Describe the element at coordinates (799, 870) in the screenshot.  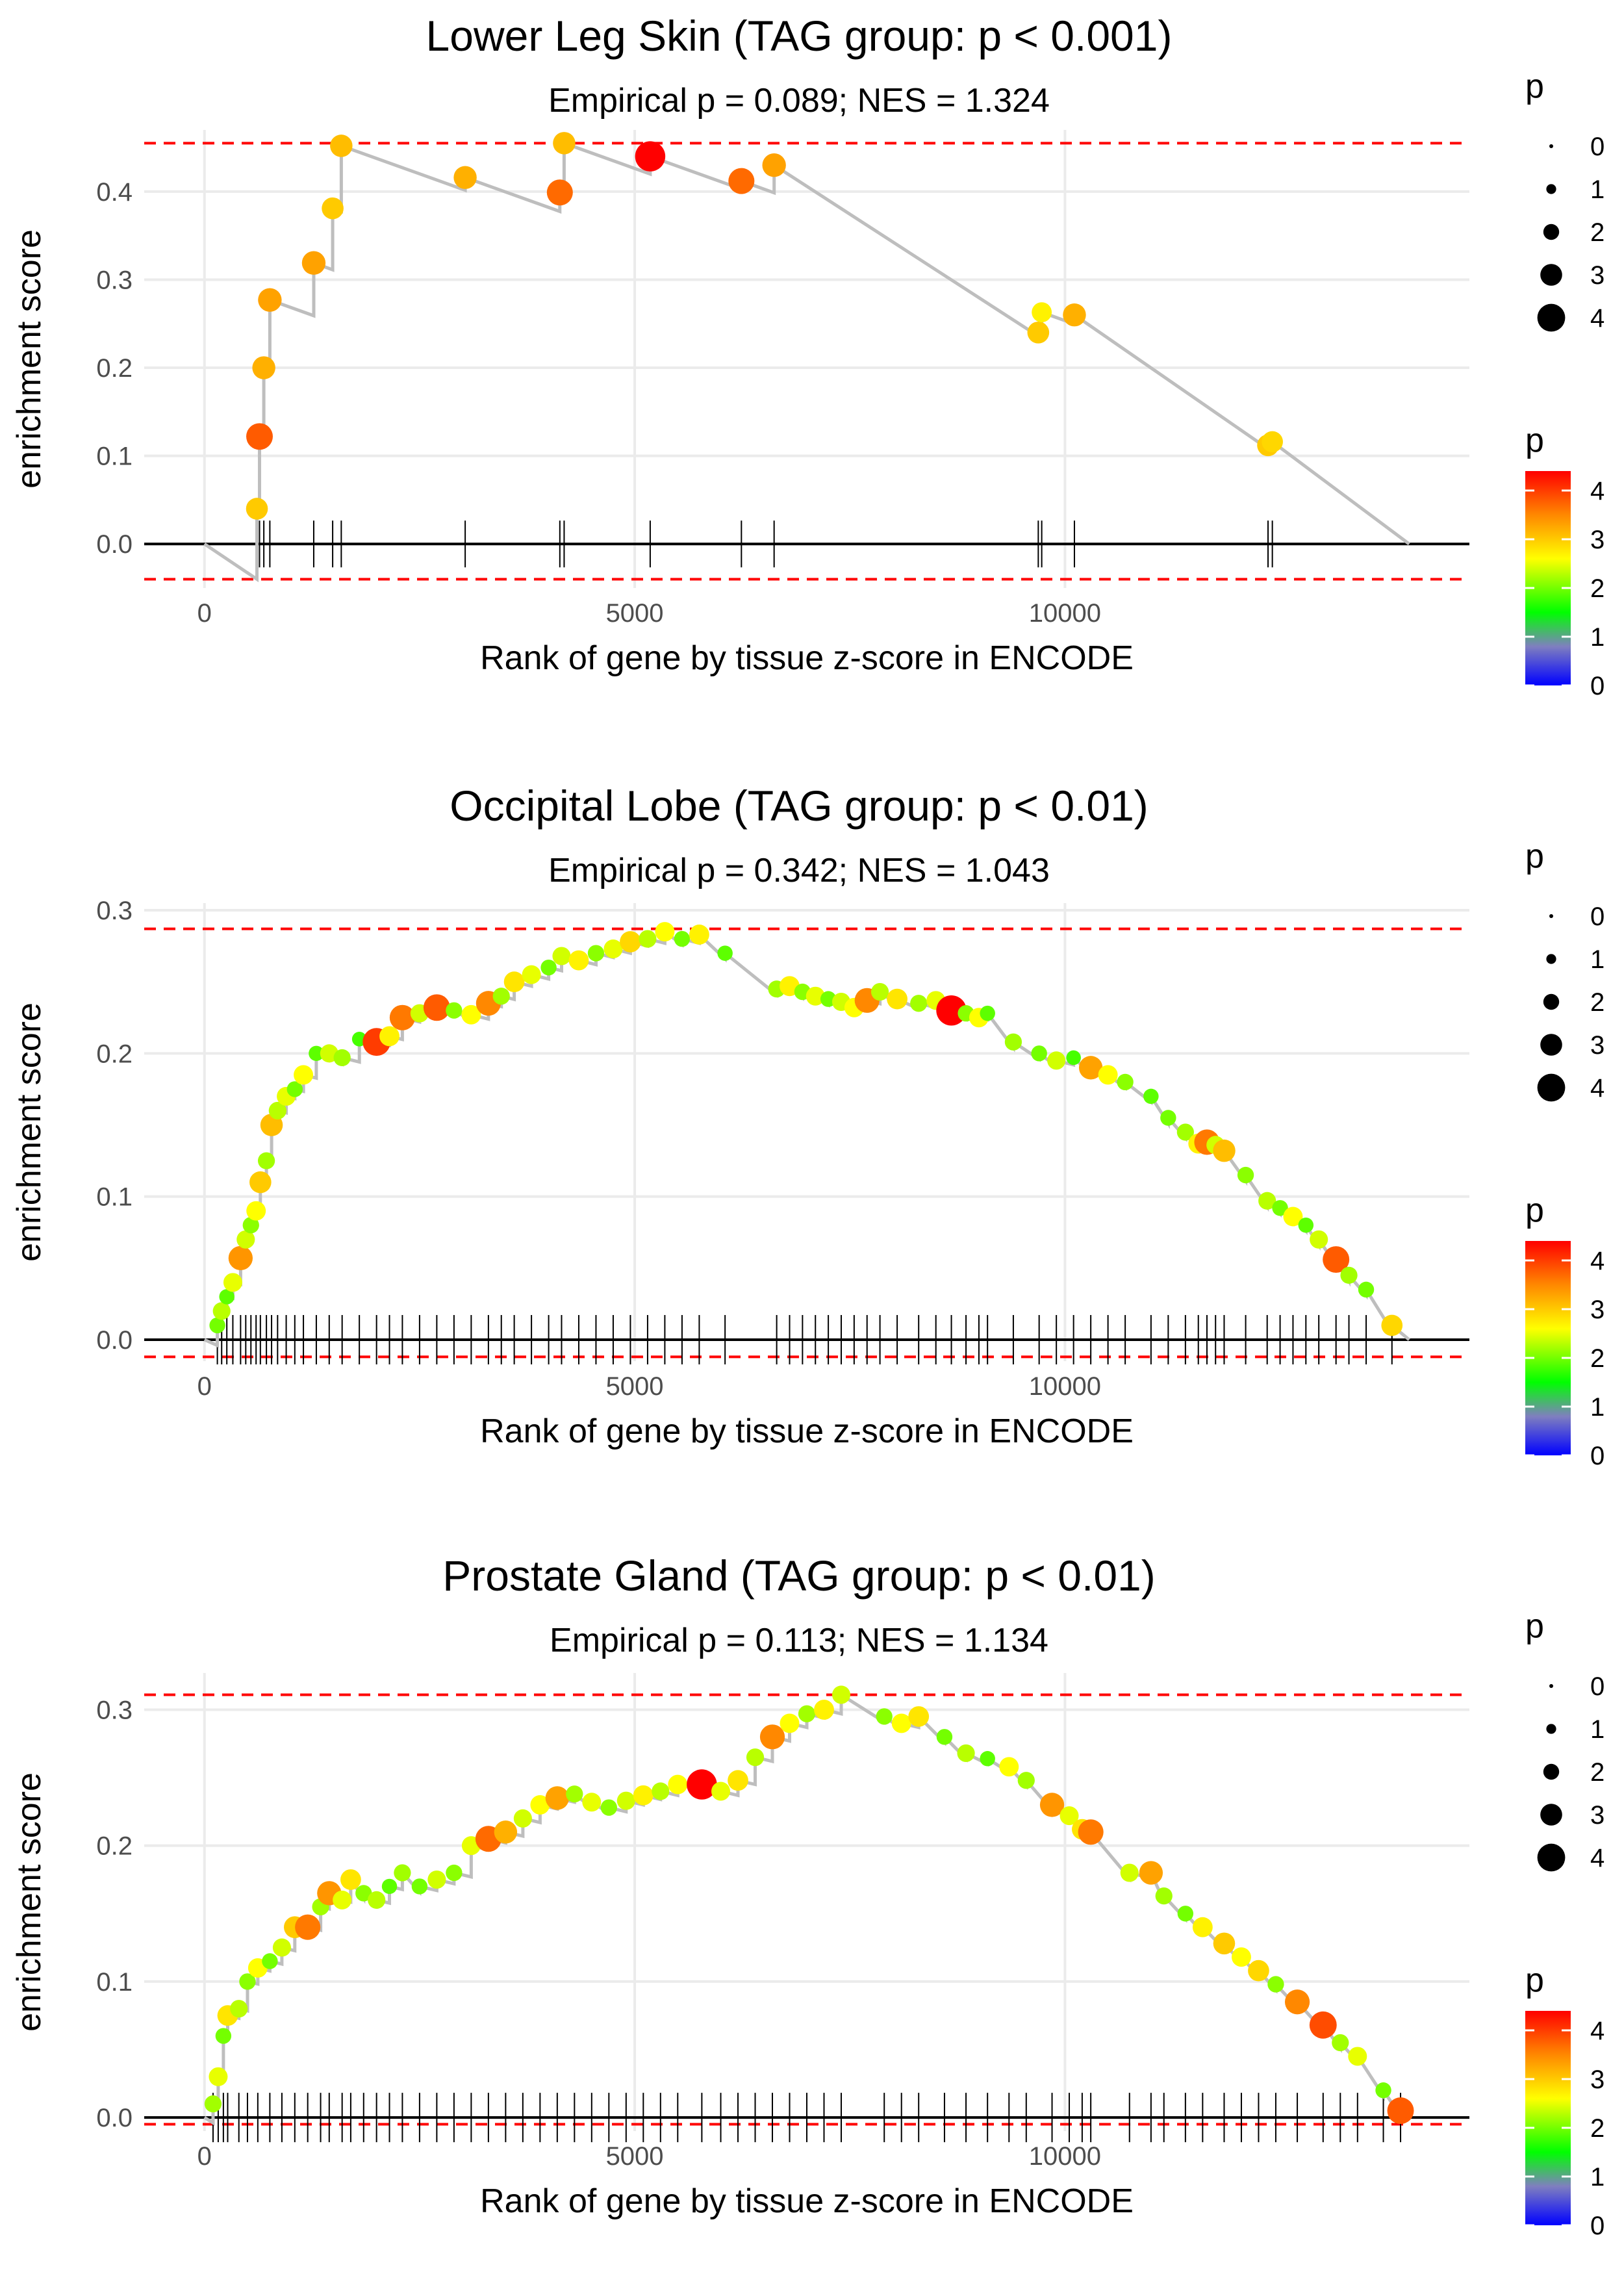
I see `chart-subtitle: Empirical p = 0.342; NES = 1.043` at that location.